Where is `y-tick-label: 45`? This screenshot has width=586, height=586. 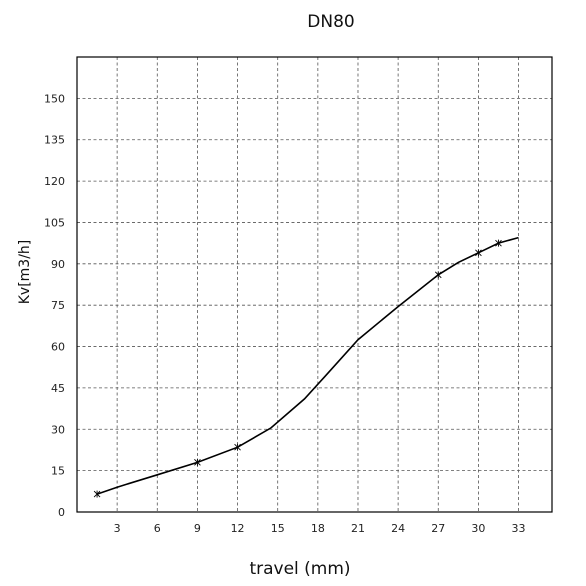
y-tick-label: 45 is located at coordinates (58, 388).